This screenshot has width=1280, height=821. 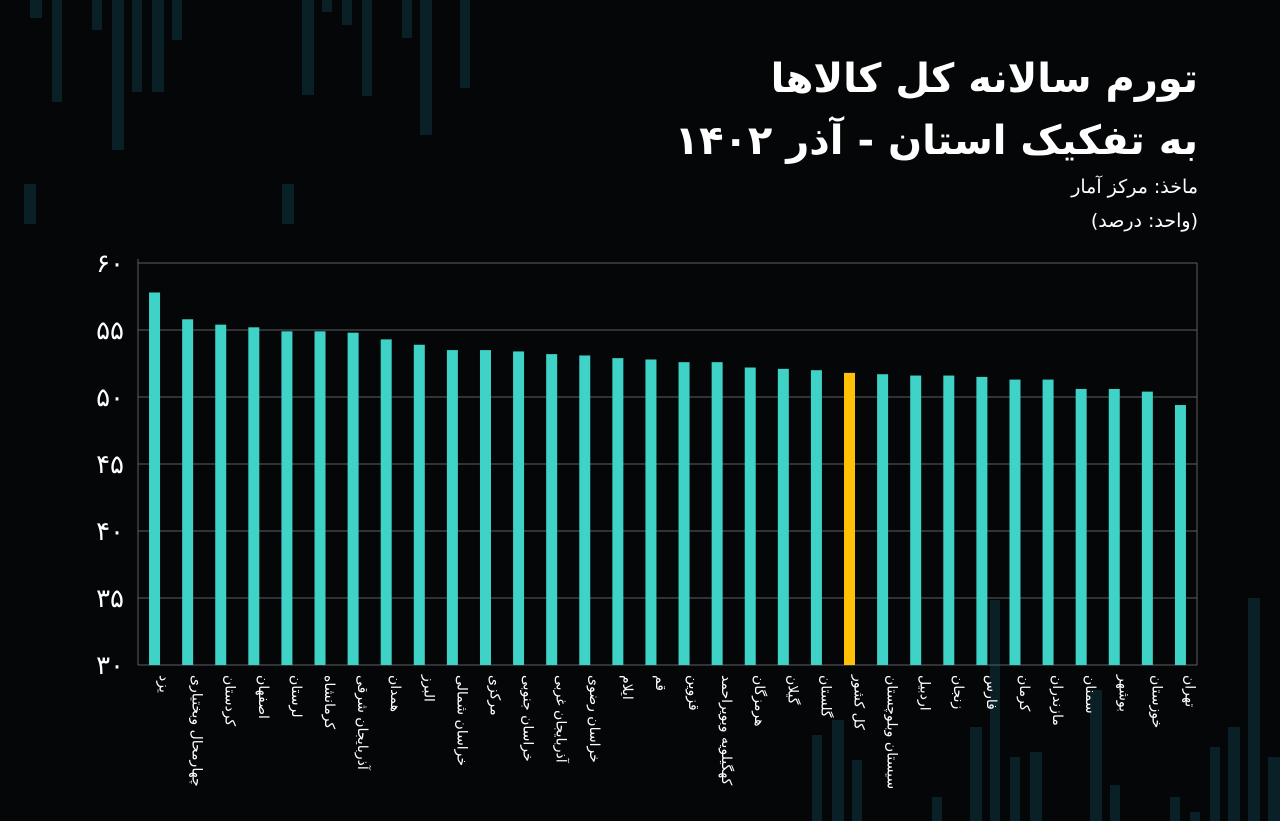 I want to click on x-tick-label: بوشهر, so click(x=1123, y=693).